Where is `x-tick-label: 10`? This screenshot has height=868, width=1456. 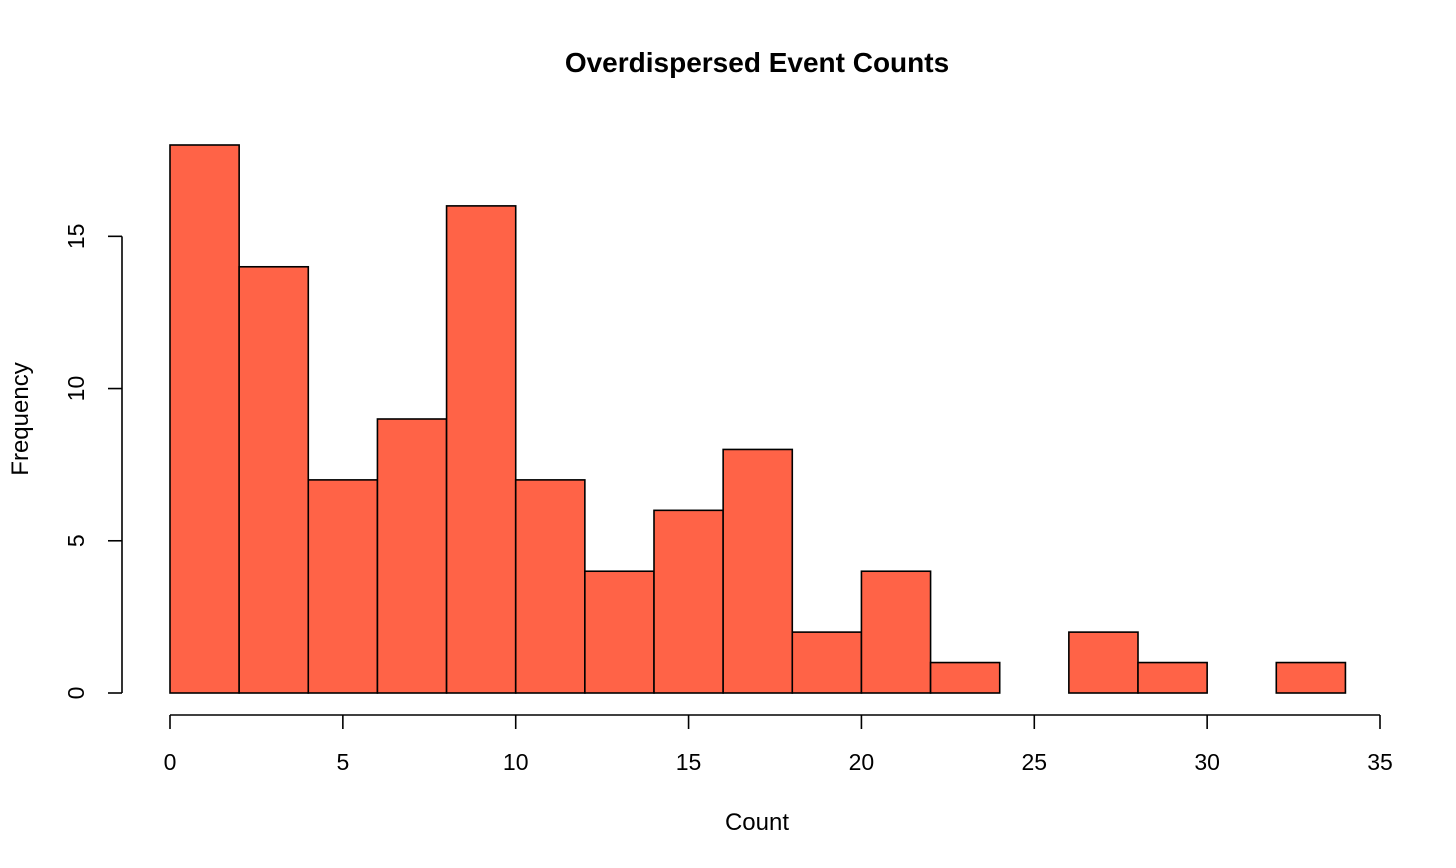 x-tick-label: 10 is located at coordinates (516, 762).